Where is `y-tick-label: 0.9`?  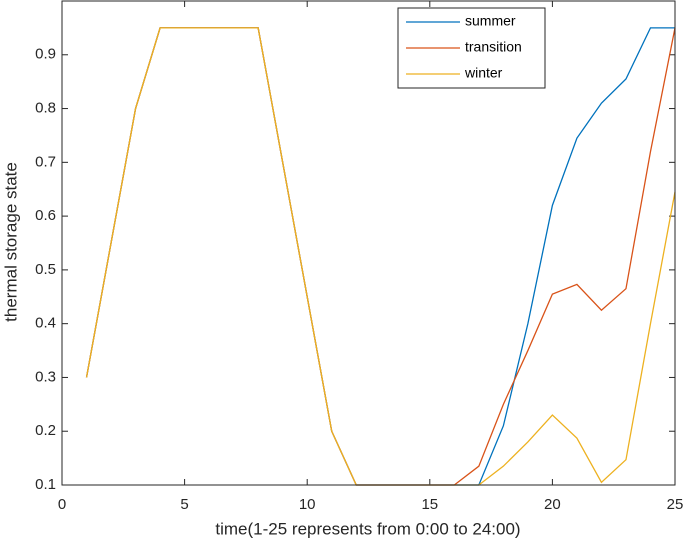 y-tick-label: 0.9 is located at coordinates (45, 54).